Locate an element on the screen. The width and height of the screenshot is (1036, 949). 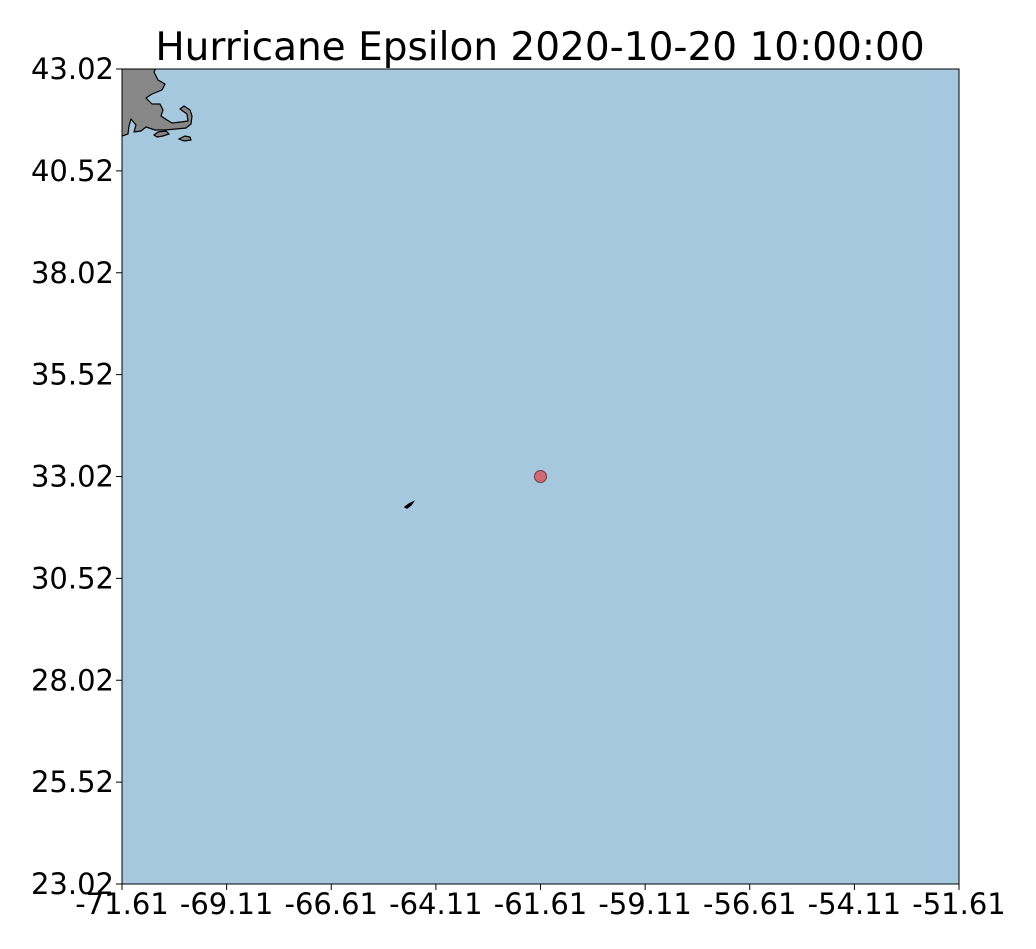
y-tick-label: 35.52 is located at coordinates (72, 375).